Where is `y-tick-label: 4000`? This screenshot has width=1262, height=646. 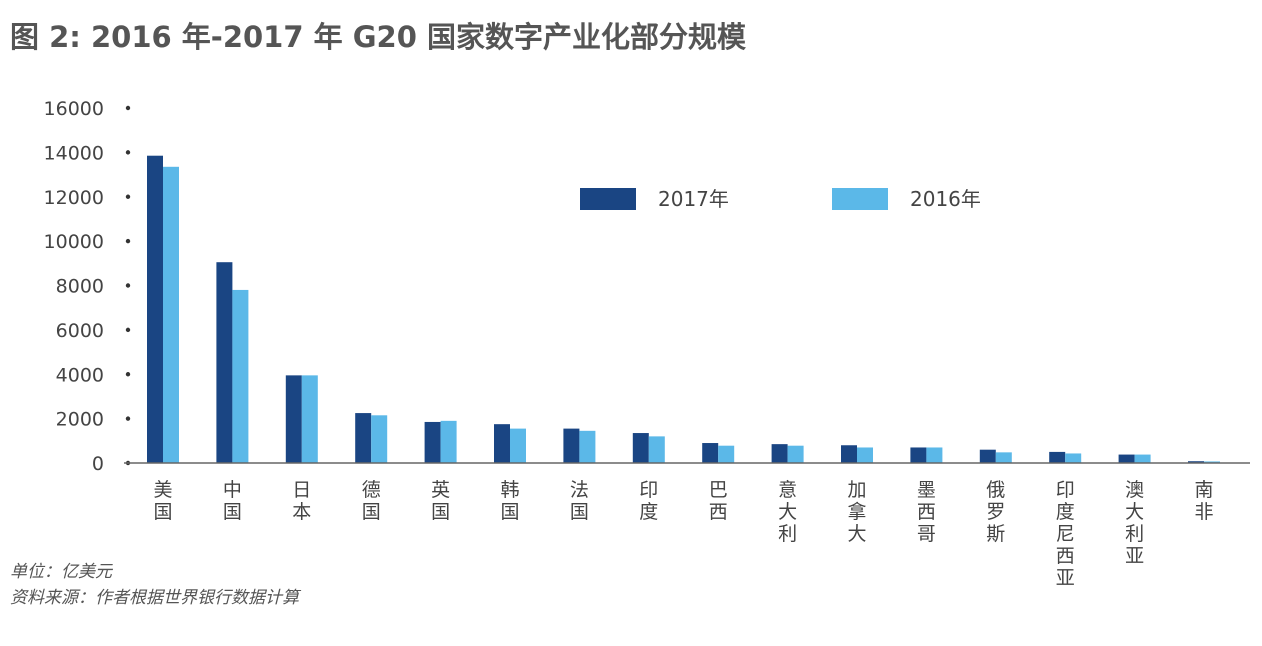
y-tick-label: 4000 is located at coordinates (80, 375).